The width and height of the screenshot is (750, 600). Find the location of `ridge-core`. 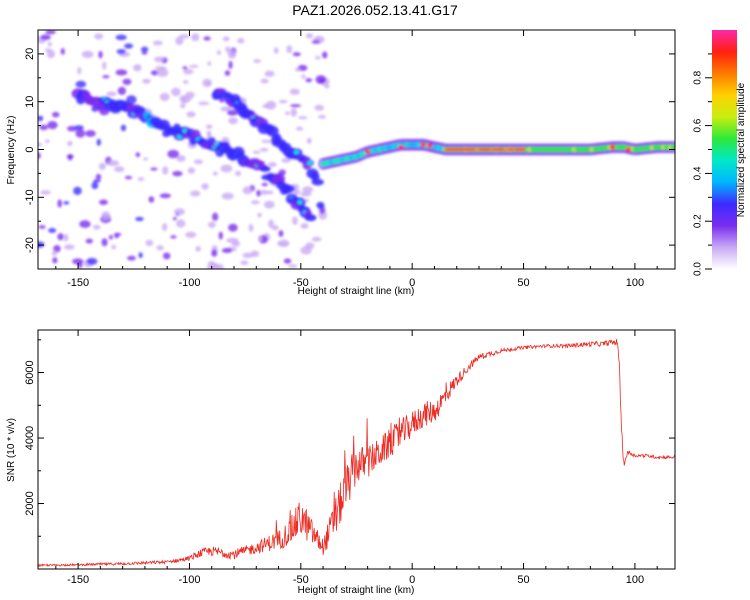

ridge-core is located at coordinates (673, 147).